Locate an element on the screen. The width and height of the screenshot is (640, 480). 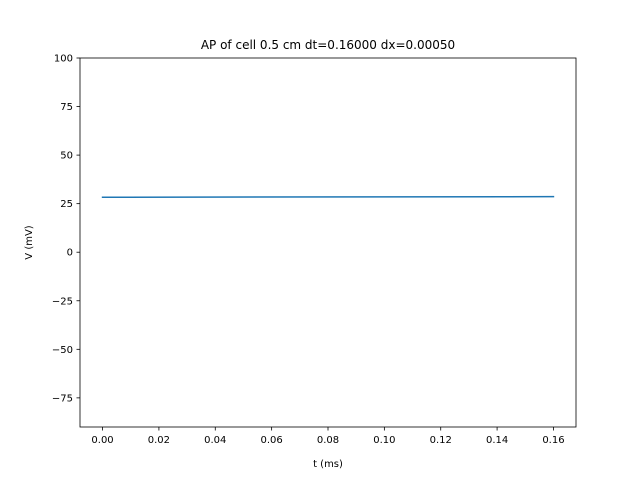
x-tick-label: 0.10 is located at coordinates (384, 440).